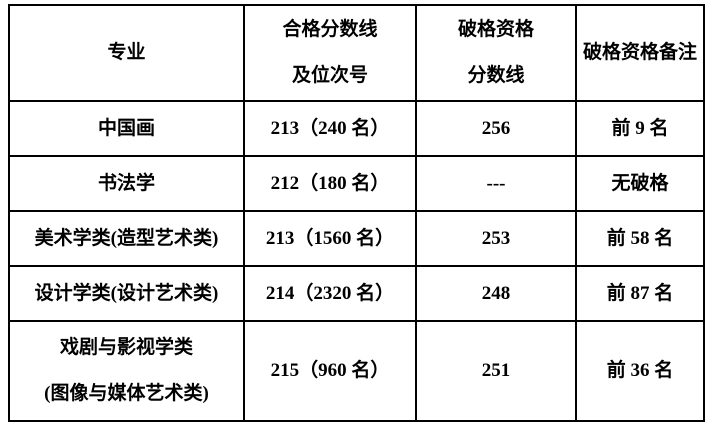  I want to click on cell-exception-note: 前 58 名, so click(640, 238).